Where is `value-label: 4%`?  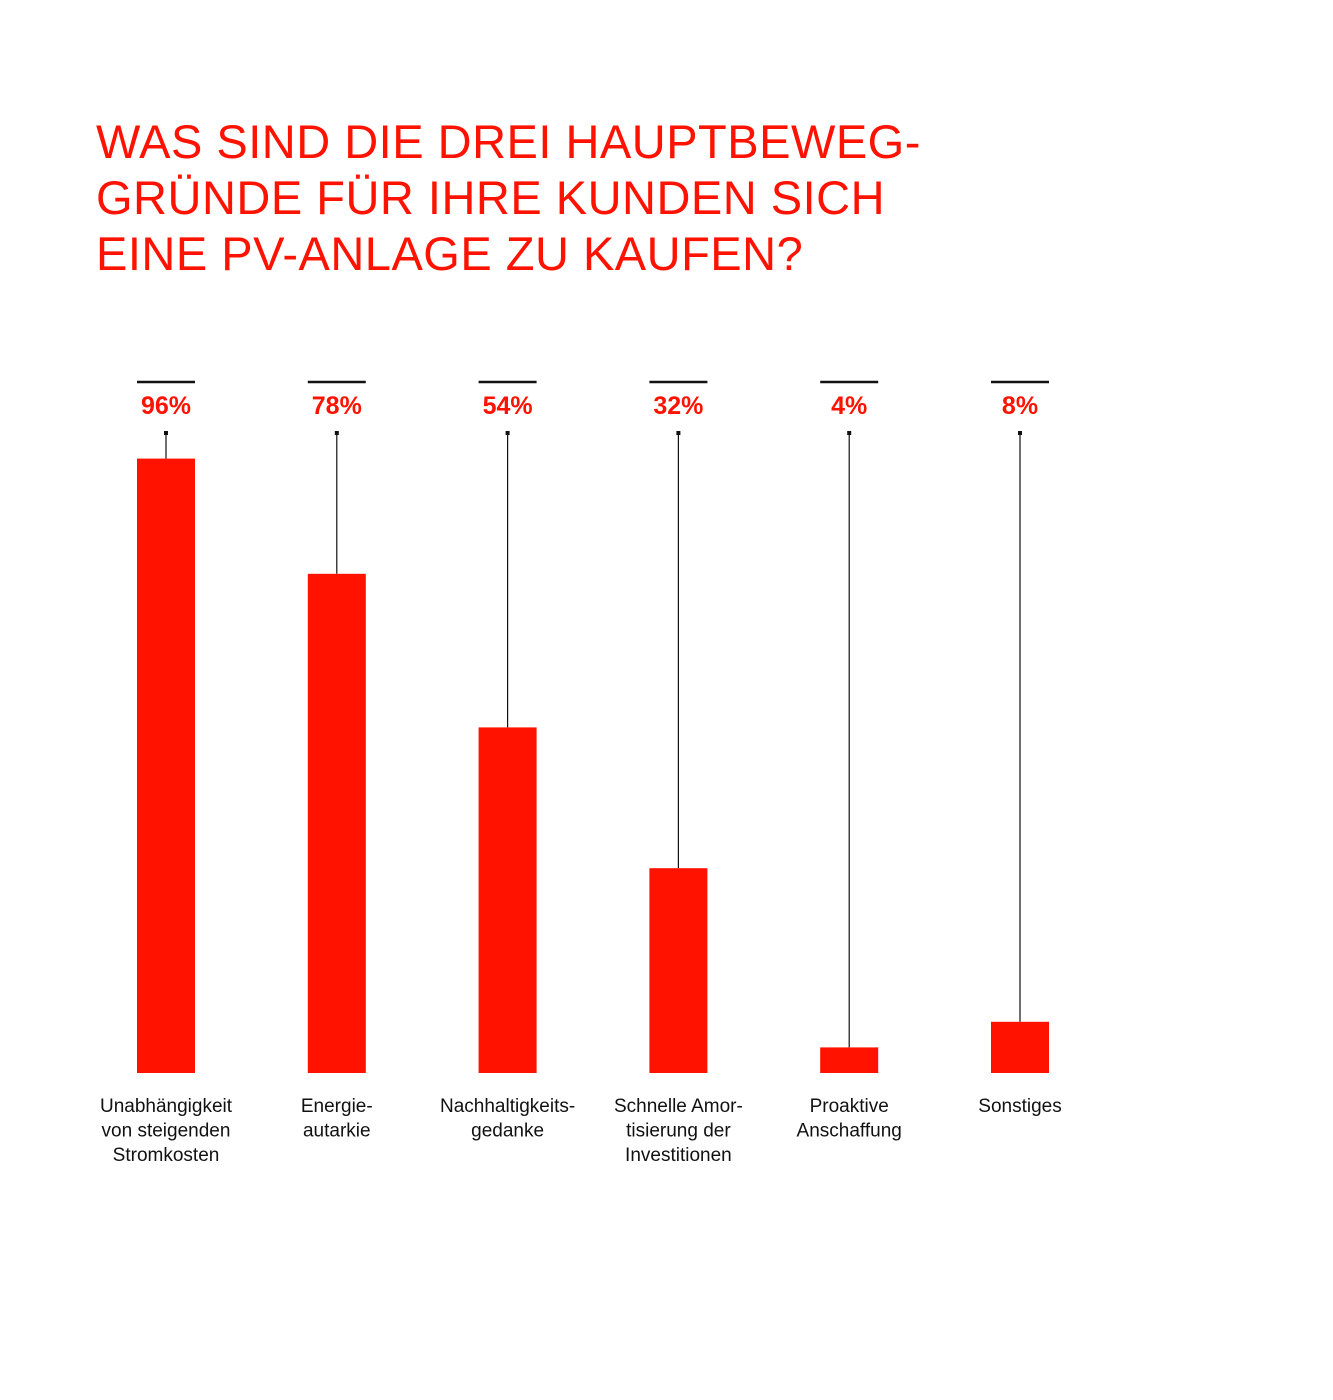 value-label: 4% is located at coordinates (849, 406).